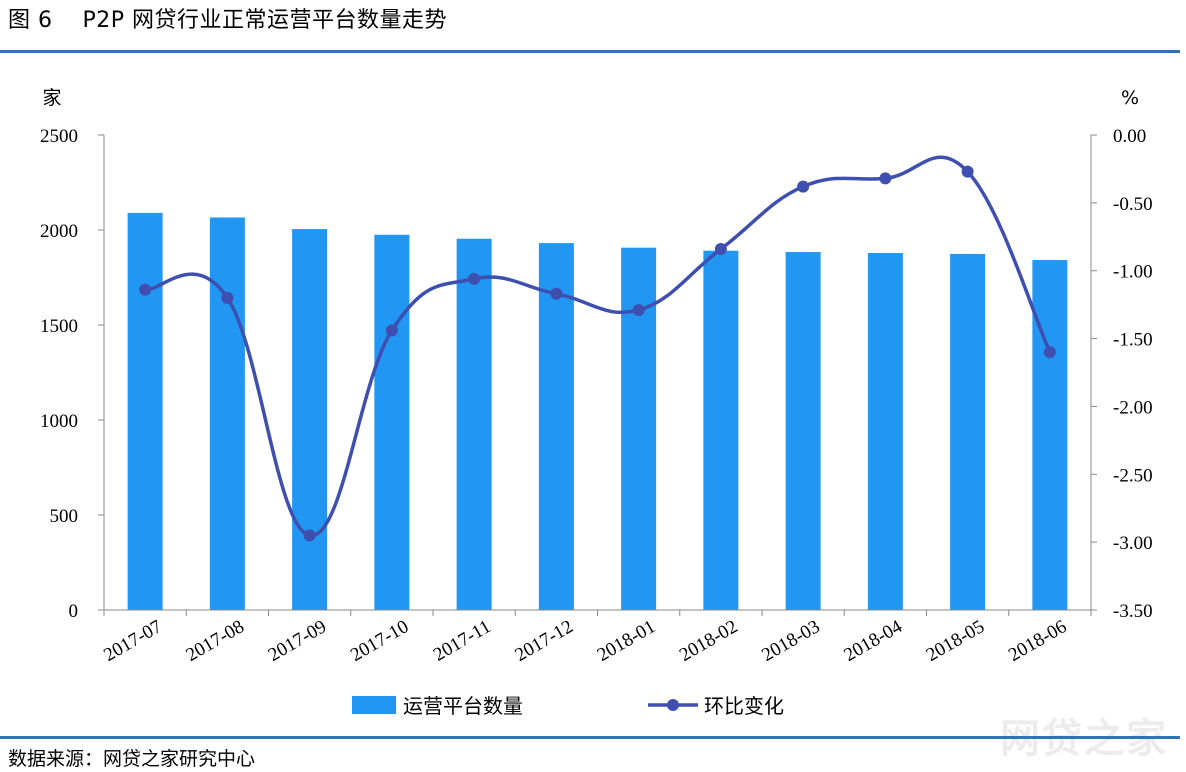  What do you see at coordinates (1133, 340) in the screenshot?
I see `right-tick-label: -1.50` at bounding box center [1133, 340].